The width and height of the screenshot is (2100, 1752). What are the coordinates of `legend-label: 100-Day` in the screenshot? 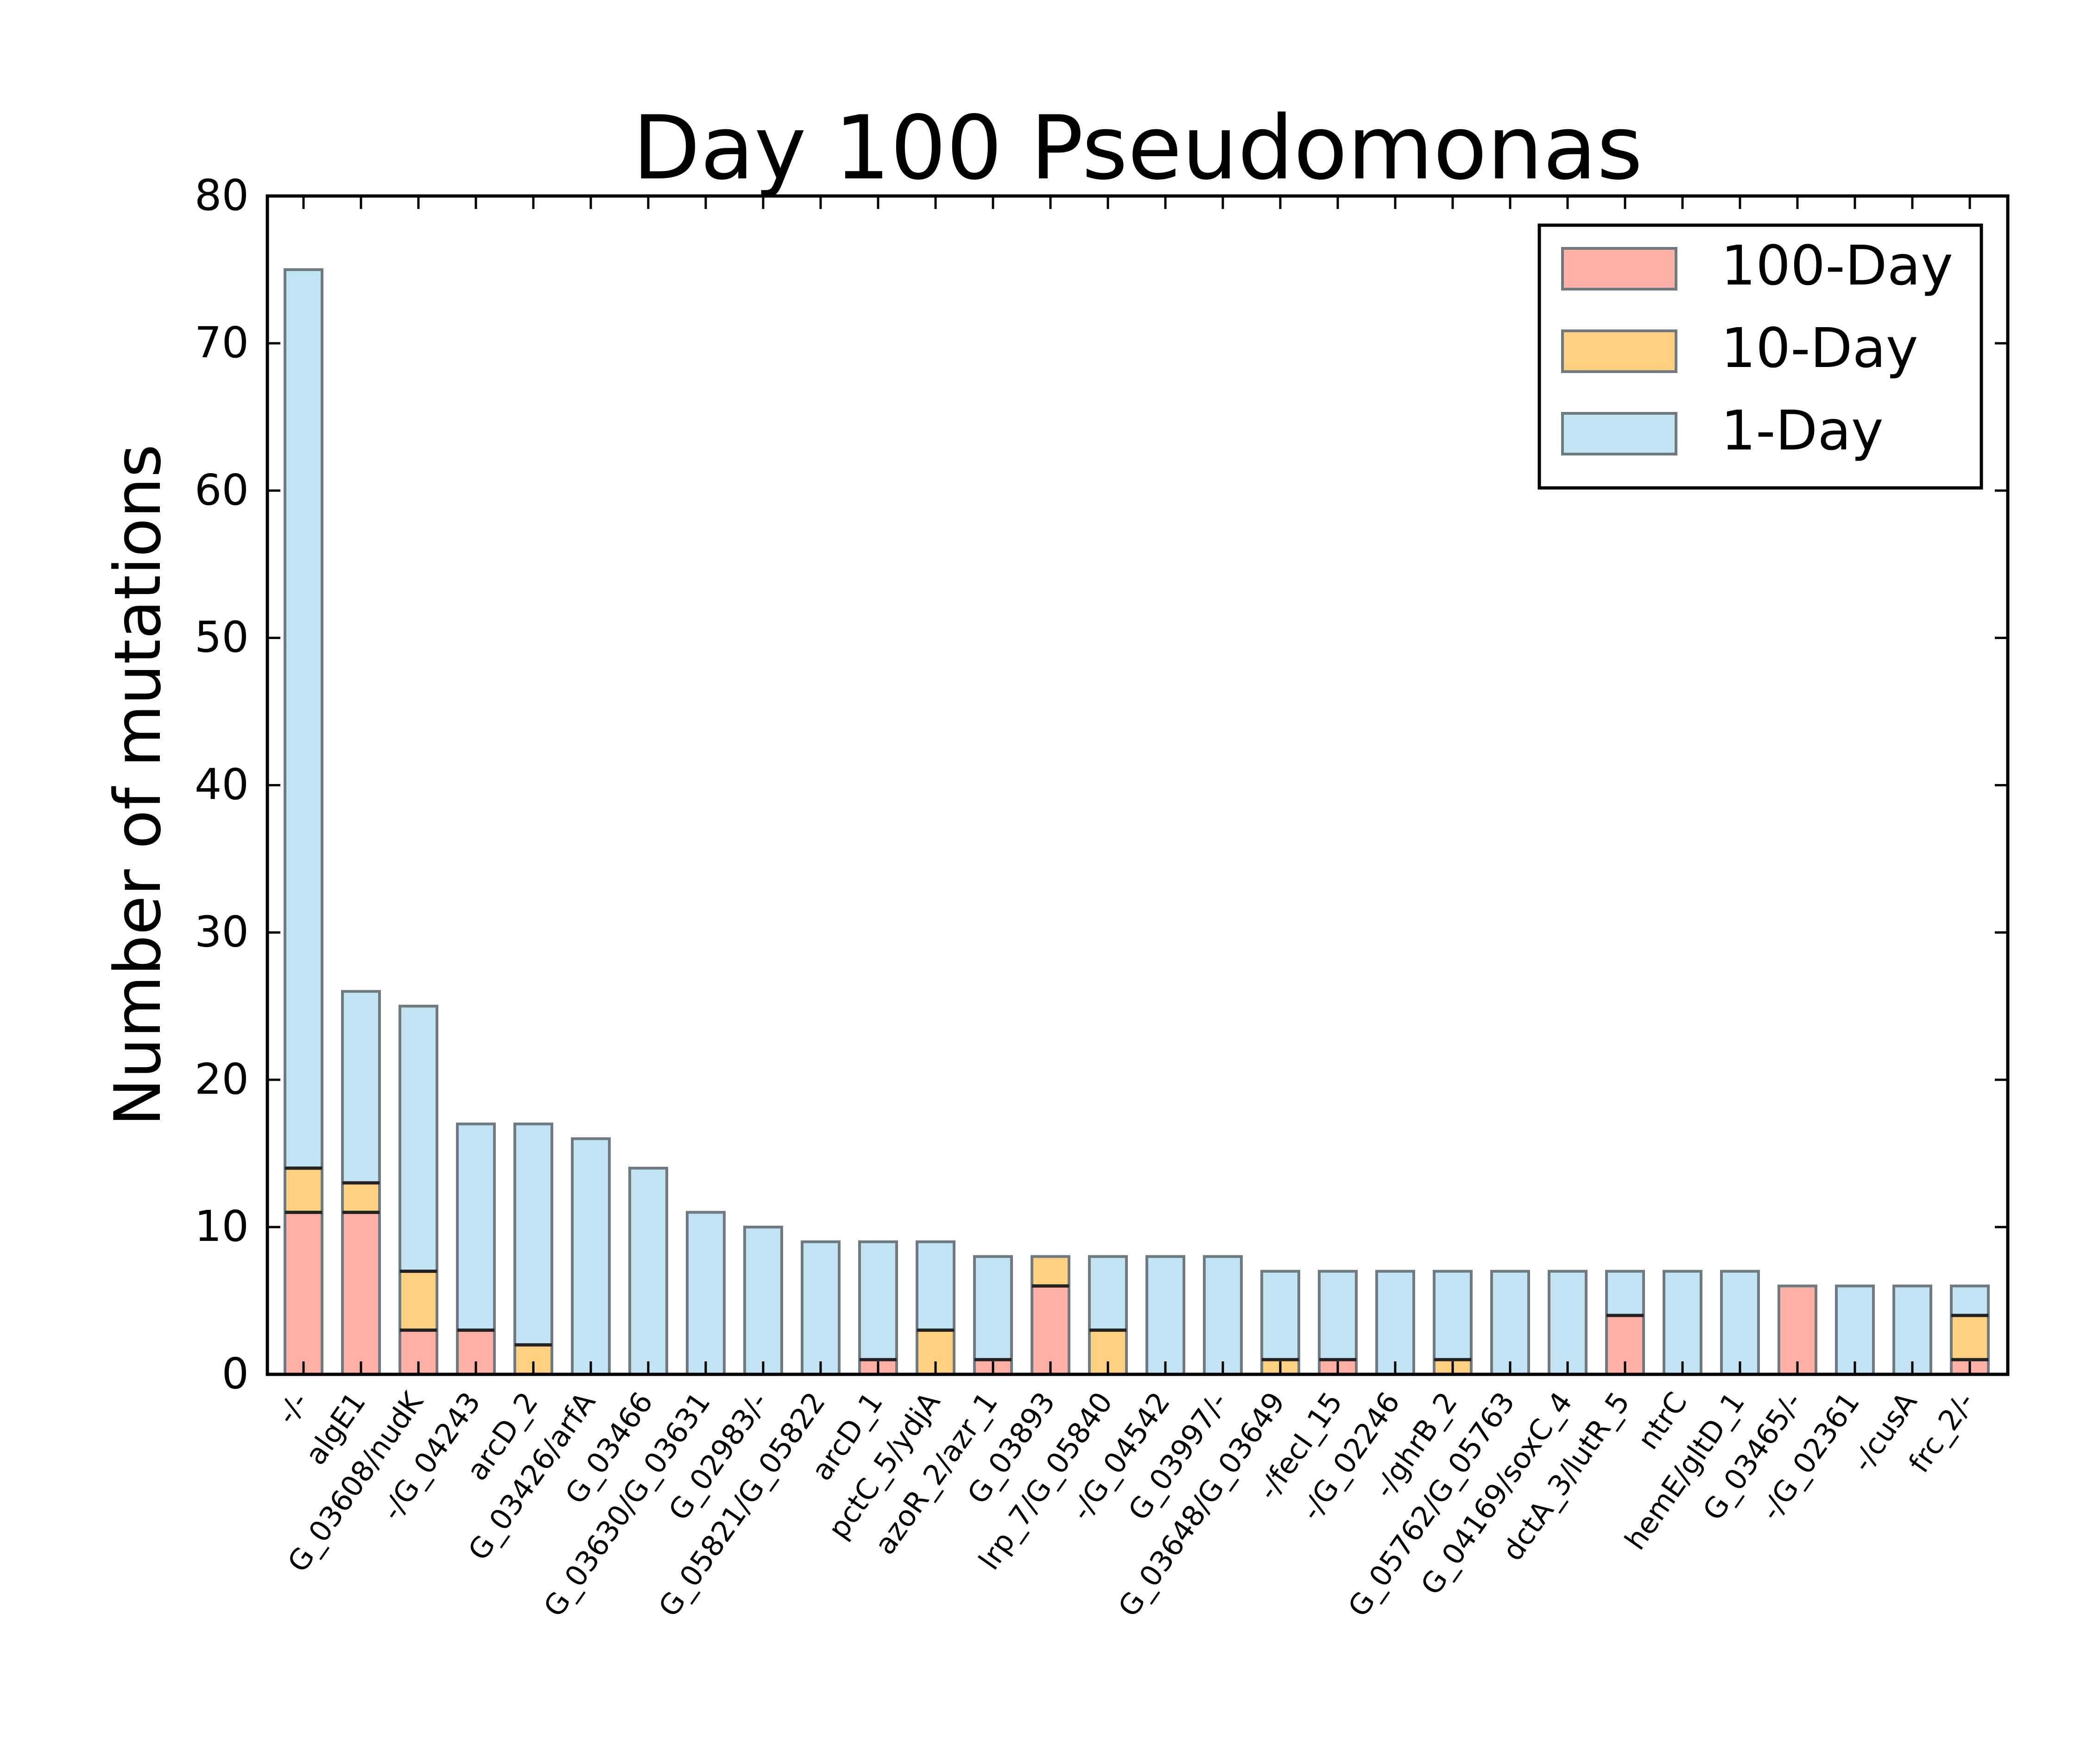 It's located at (1837, 265).